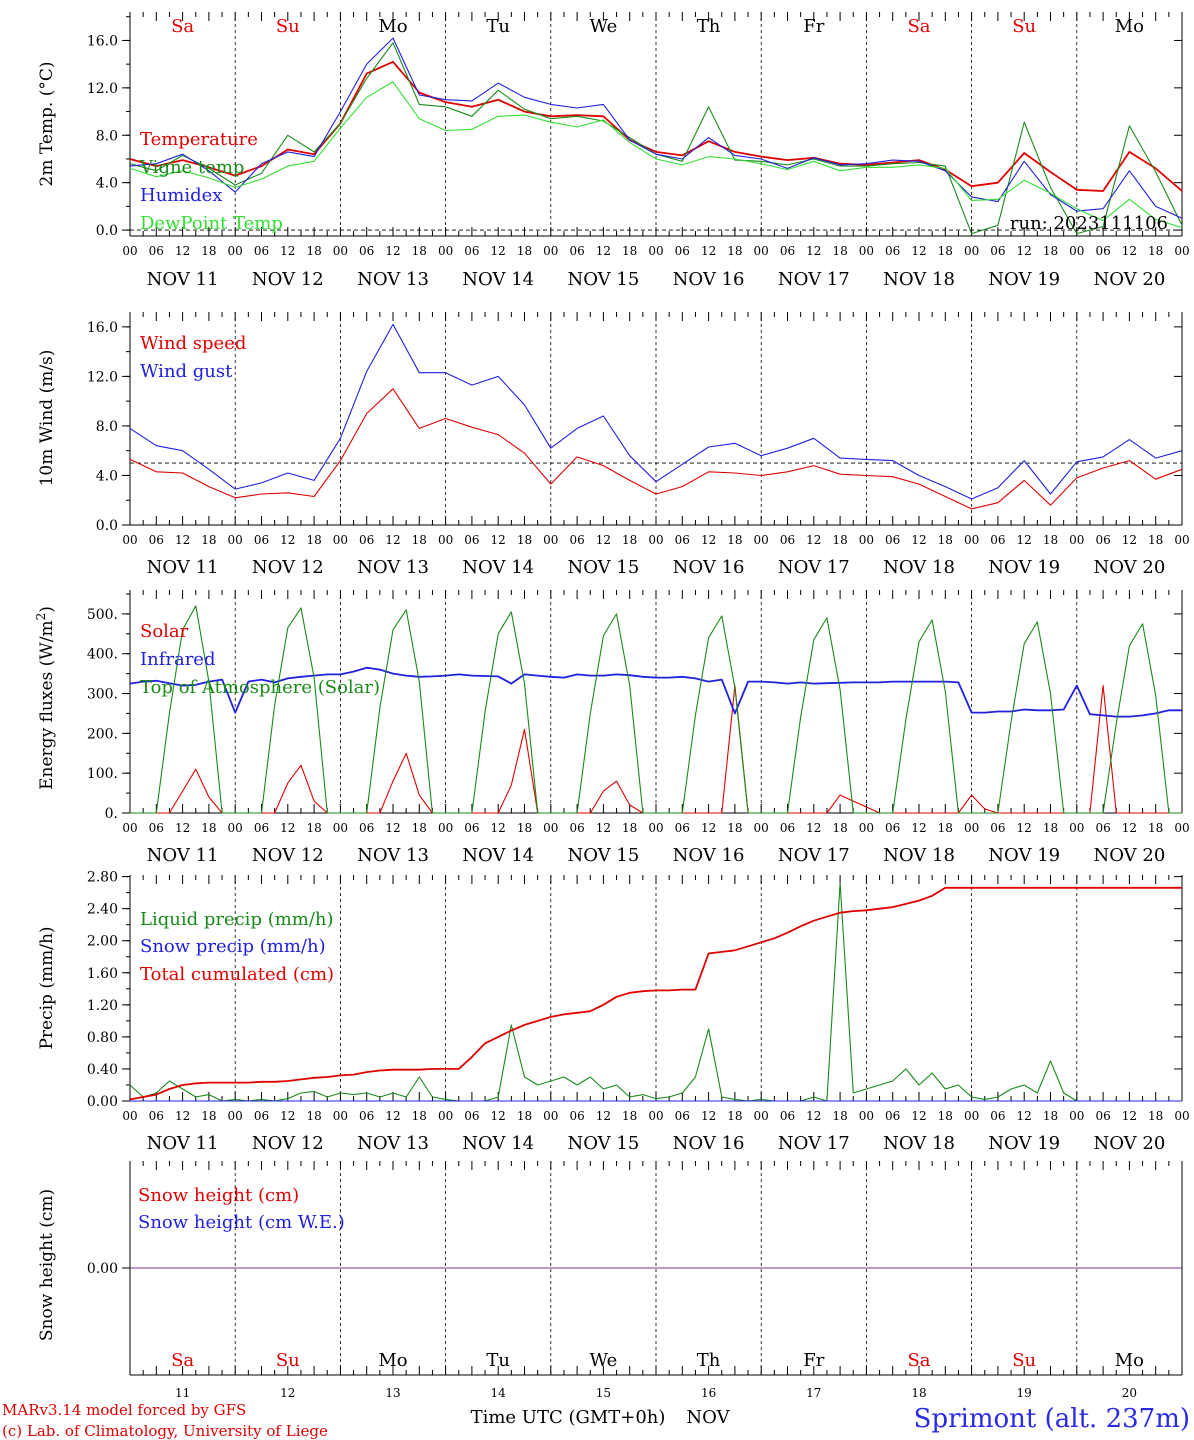 The width and height of the screenshot is (1194, 1440). I want to click on date-label: NOV 15, so click(603, 855).